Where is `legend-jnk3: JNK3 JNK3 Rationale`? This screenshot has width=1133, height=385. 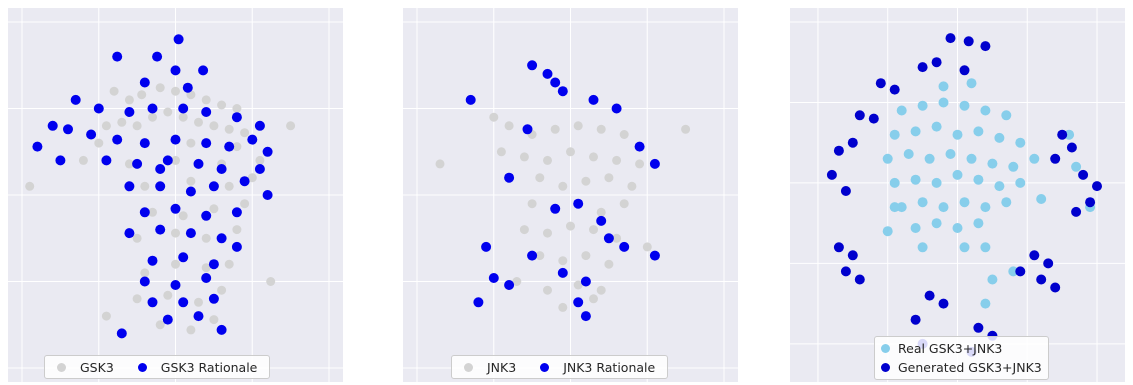
legend-jnk3: JNK3 JNK3 Rationale is located at coordinates (560, 367).